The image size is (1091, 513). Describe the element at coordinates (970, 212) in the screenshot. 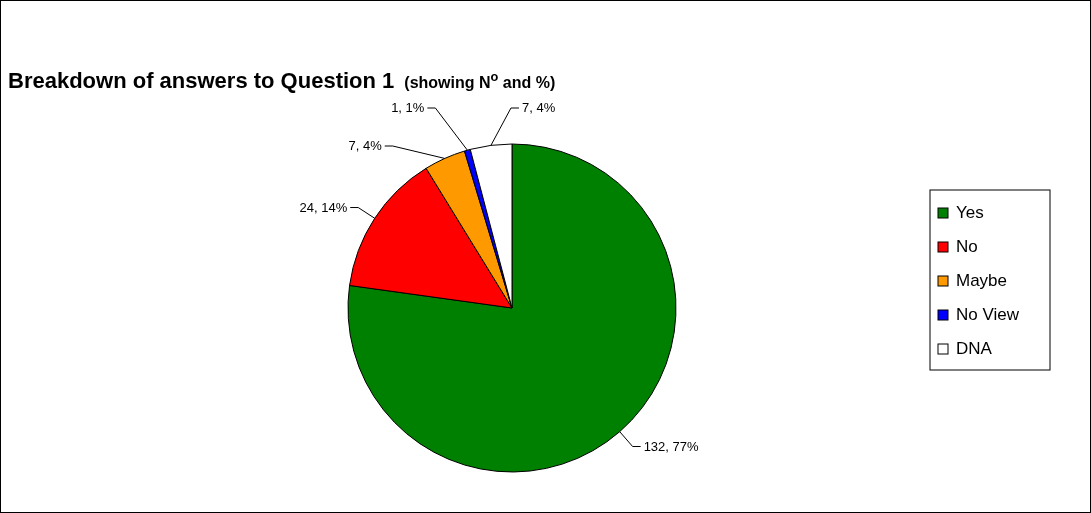

I see `legend-label: Yes` at that location.